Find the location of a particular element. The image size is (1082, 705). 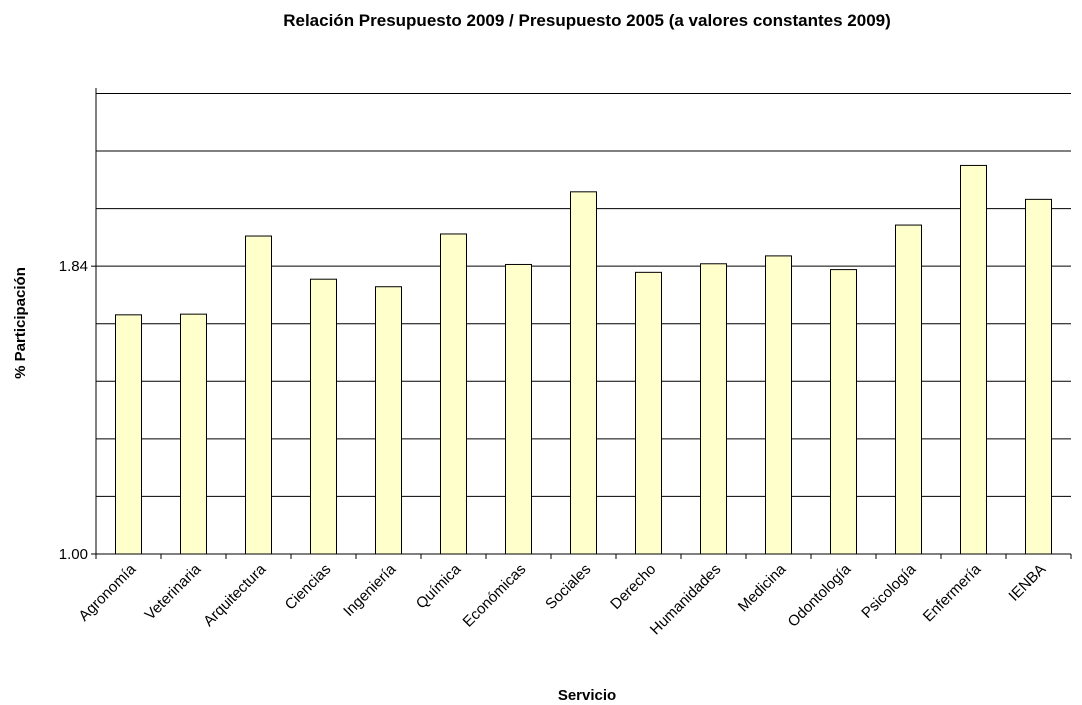

x-category-label: Sociales is located at coordinates (568, 587).